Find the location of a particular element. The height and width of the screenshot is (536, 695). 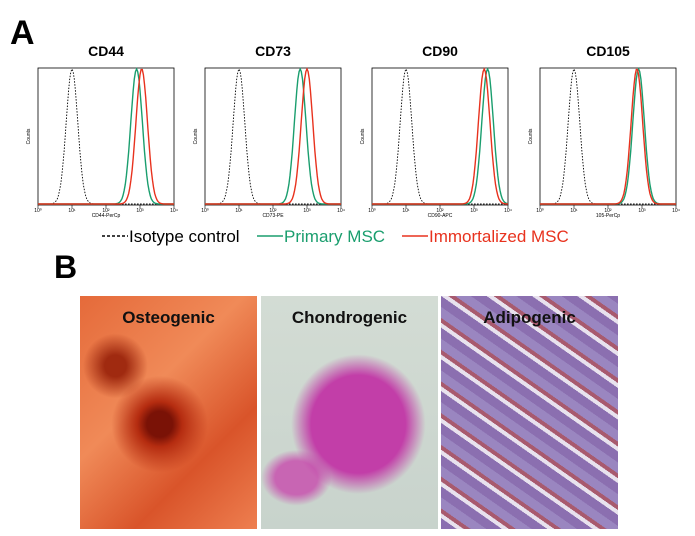

legend-label: Isotype control is located at coordinates (184, 236).